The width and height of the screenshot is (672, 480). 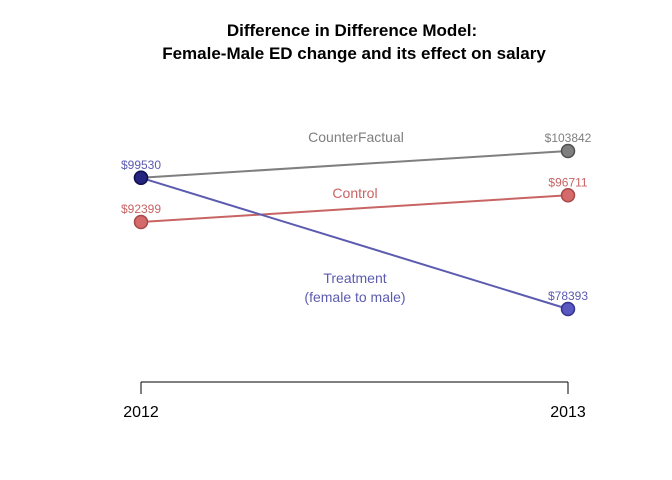 What do you see at coordinates (568, 138) in the screenshot?
I see `value-label-counterfactual-2013: $103842` at bounding box center [568, 138].